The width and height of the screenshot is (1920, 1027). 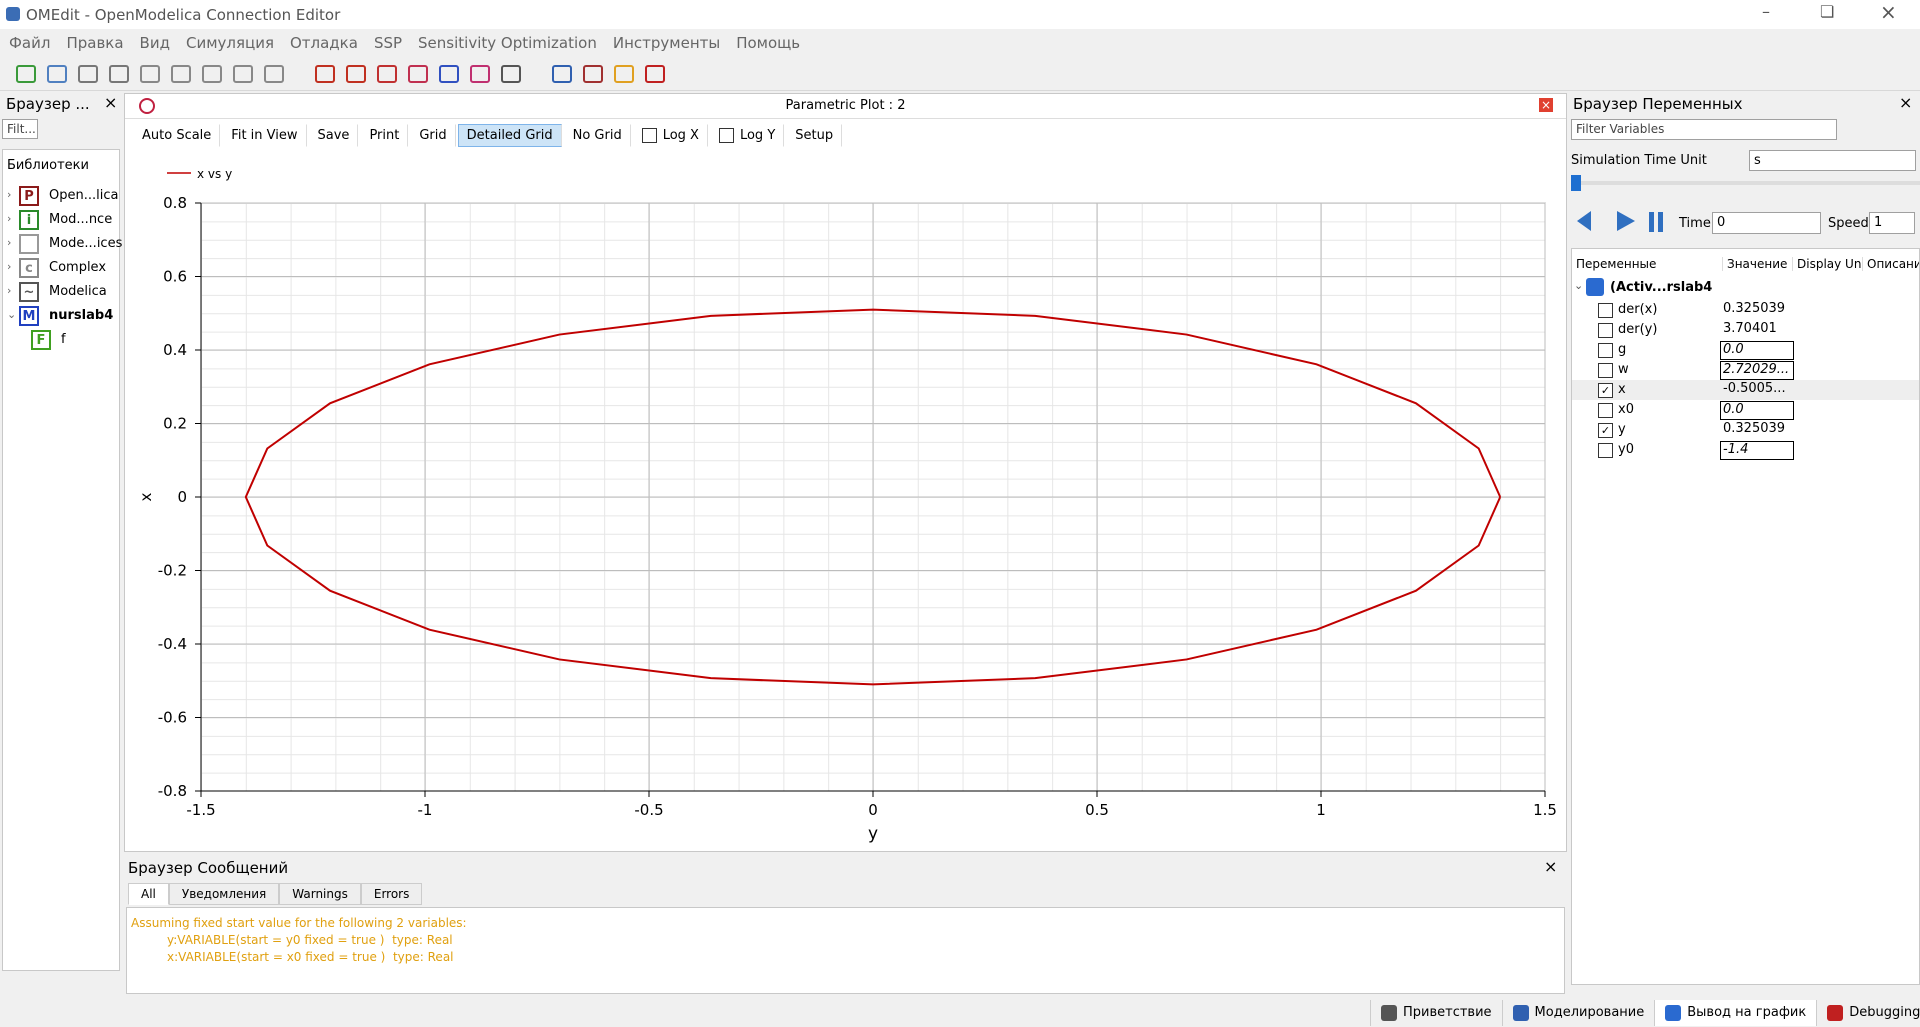 I want to click on expand-arrow: ⌄, so click(x=12, y=314).